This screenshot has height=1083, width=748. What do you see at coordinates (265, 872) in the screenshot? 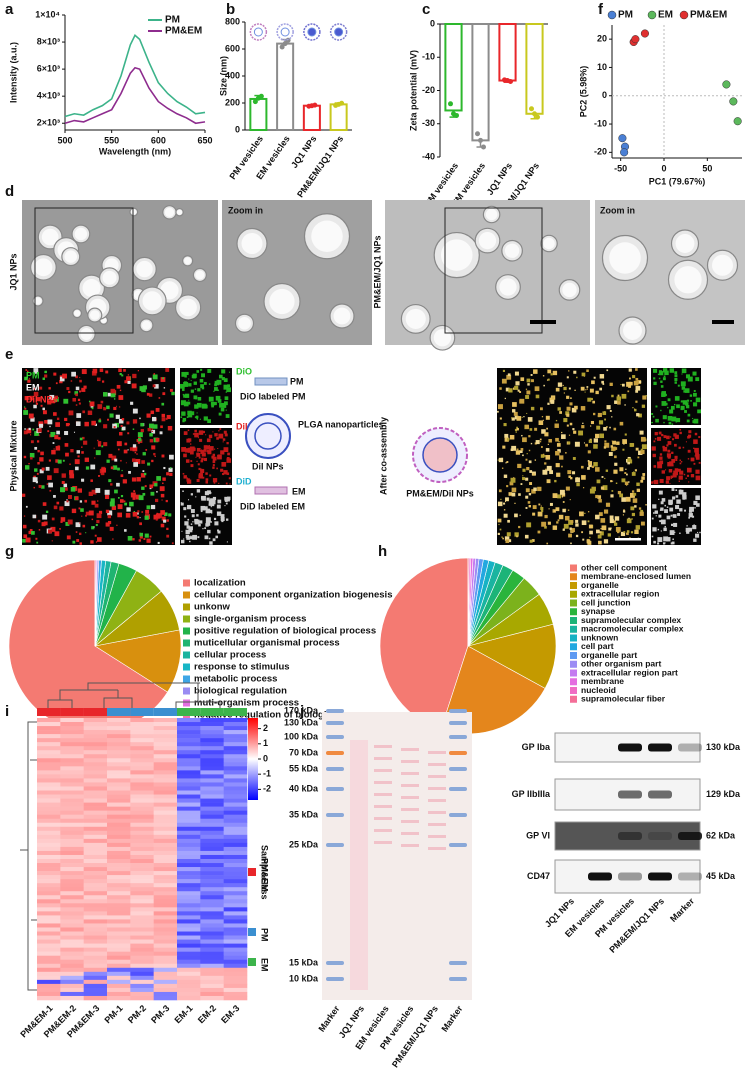
I see `label: Sampleclass` at bounding box center [265, 872].